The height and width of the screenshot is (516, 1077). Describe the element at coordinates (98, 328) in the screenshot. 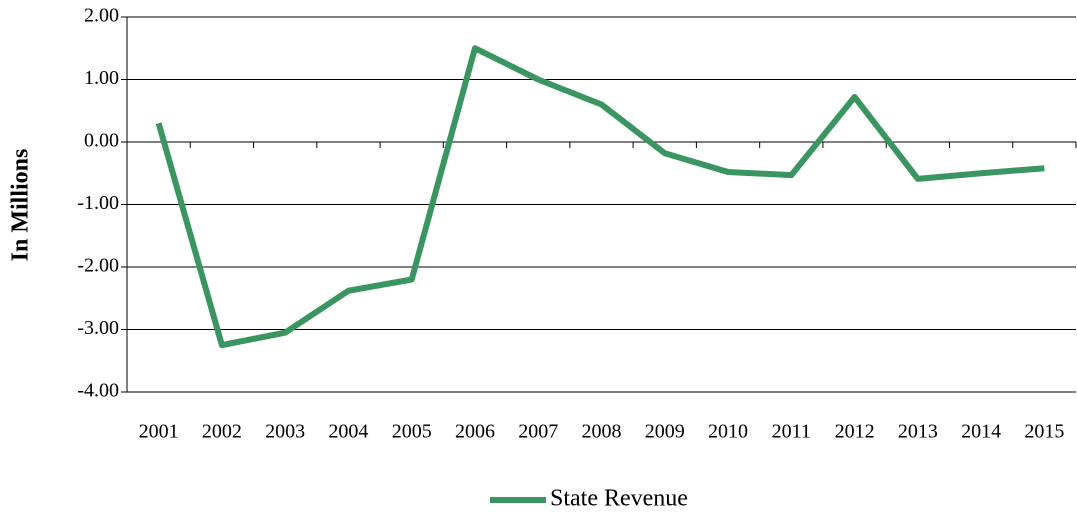

I see `y-tick-label: -3.00` at that location.